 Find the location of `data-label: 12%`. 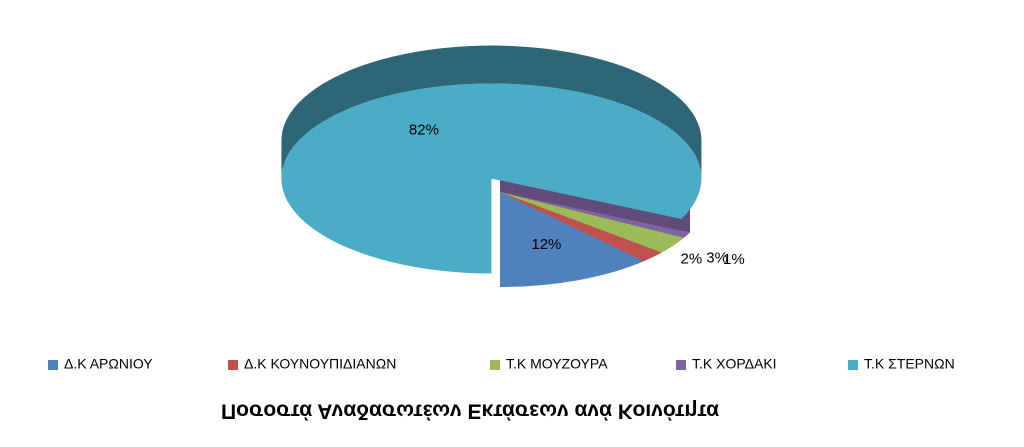

data-label: 12% is located at coordinates (546, 244).